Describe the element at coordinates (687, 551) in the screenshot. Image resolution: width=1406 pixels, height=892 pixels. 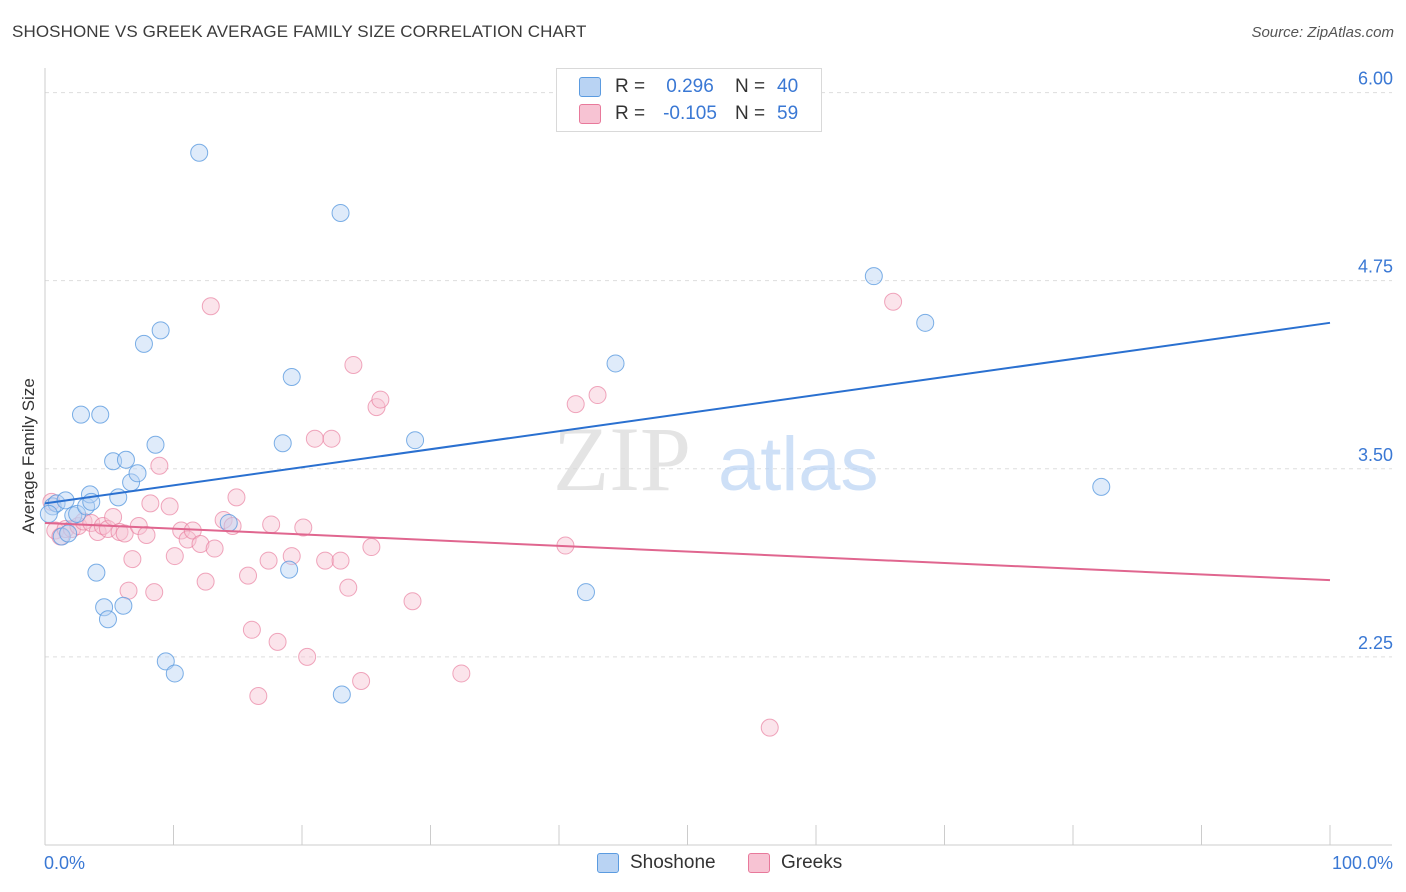
I see `greeks-trend-line` at that location.